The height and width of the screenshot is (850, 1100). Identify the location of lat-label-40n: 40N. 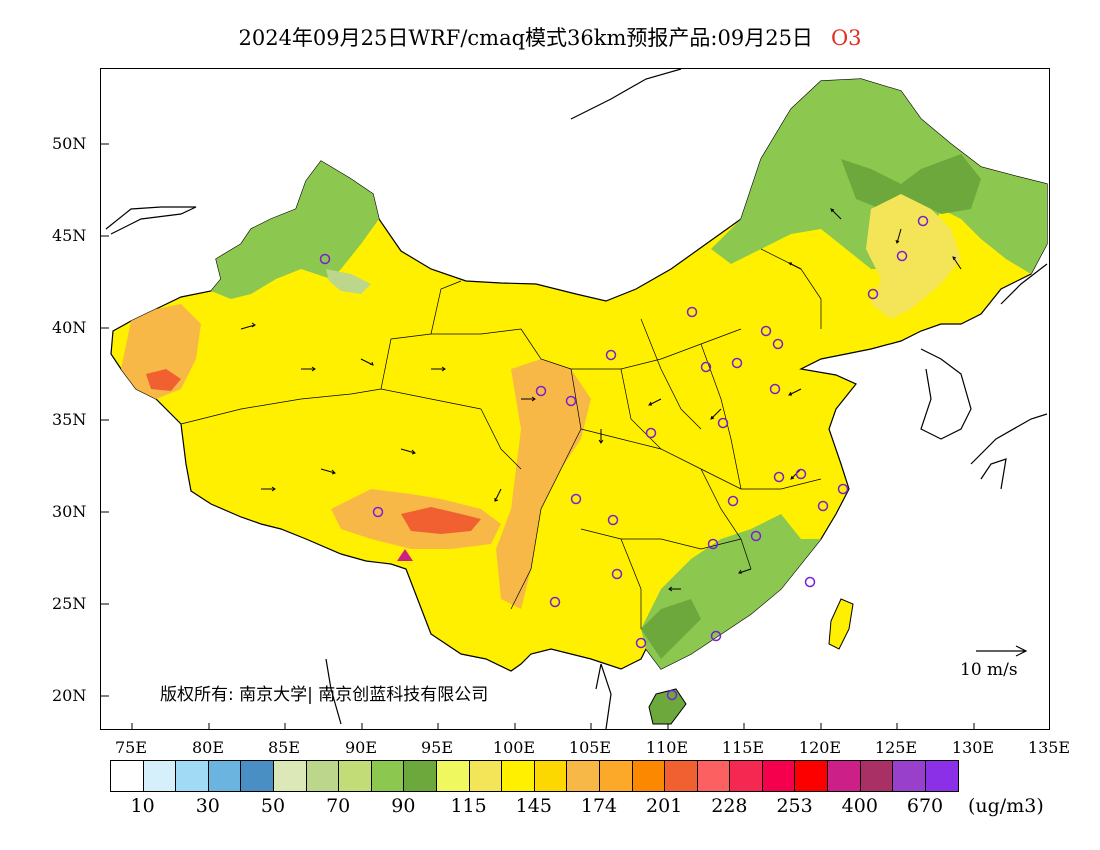
(69, 327).